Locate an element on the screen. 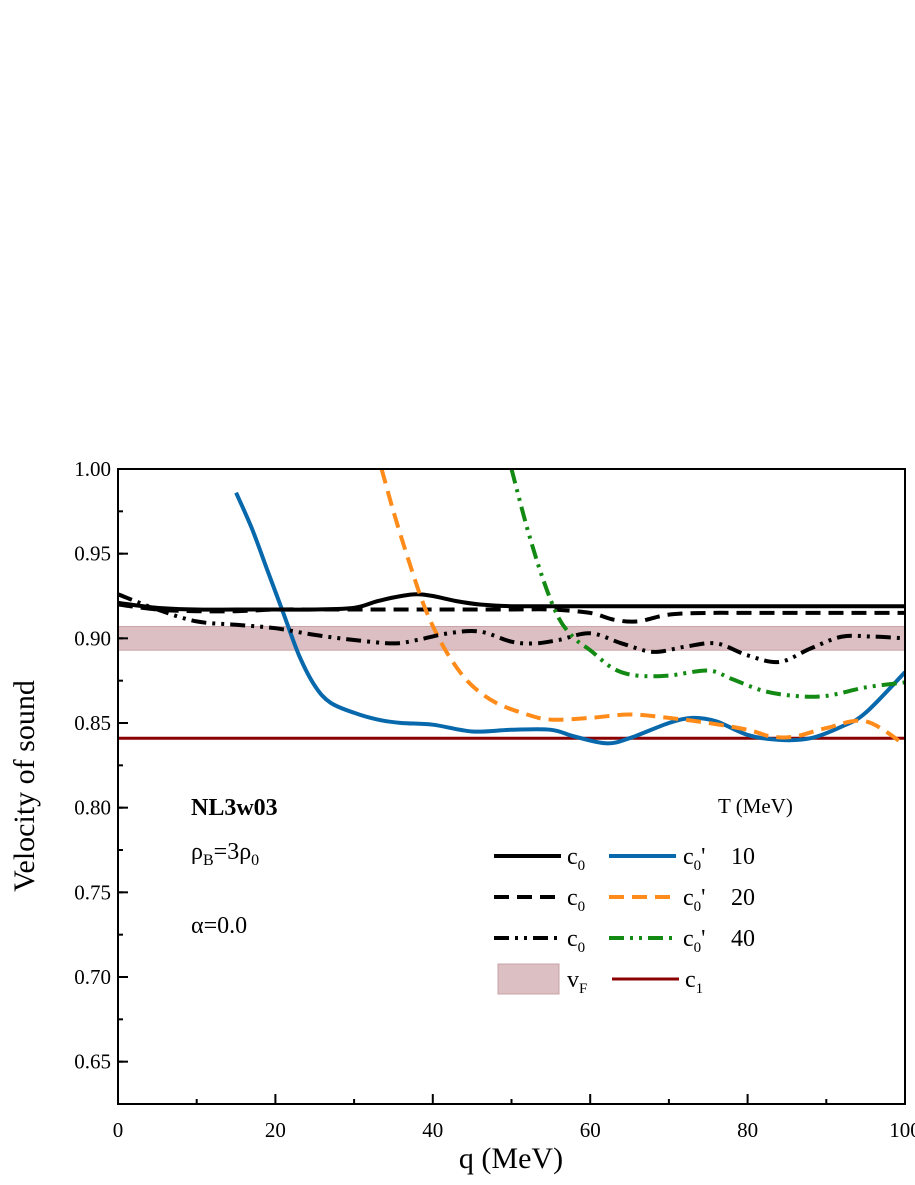 The image size is (915, 1185). y-tick-label: 0.75 is located at coordinates (92, 892).